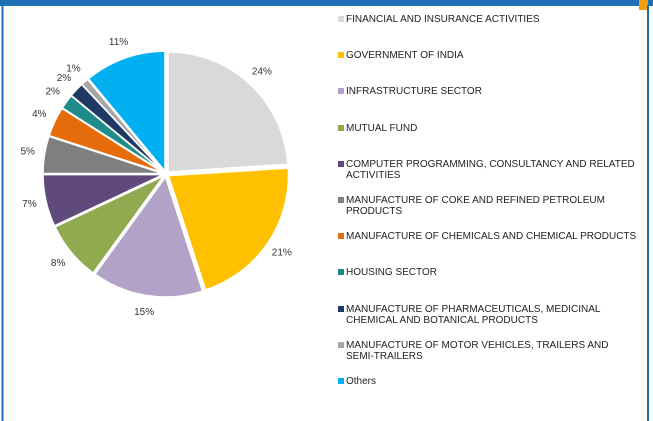 Image resolution: width=653 pixels, height=421 pixels. What do you see at coordinates (2, 213) in the screenshot?
I see `left-border` at bounding box center [2, 213].